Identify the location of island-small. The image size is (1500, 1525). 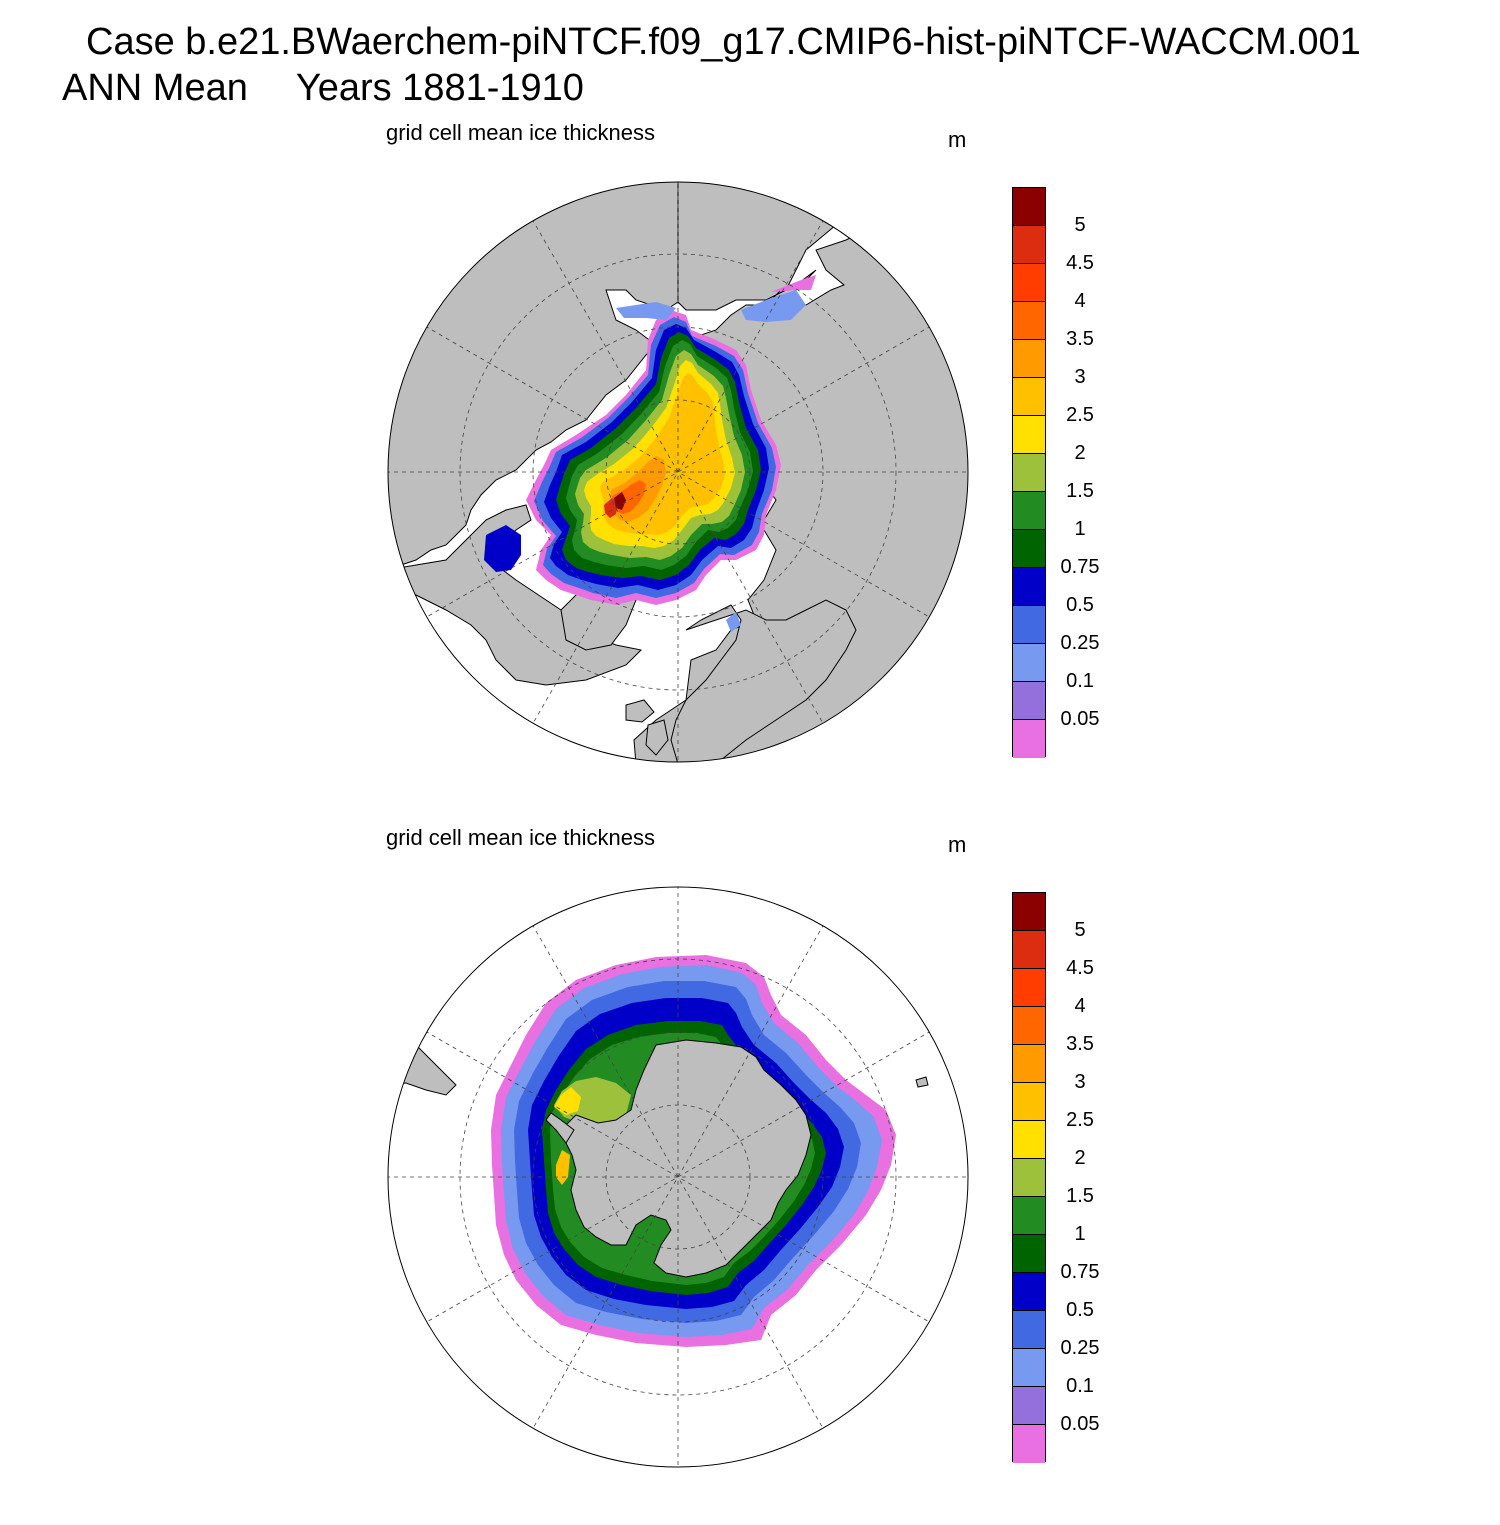
(922, 1082).